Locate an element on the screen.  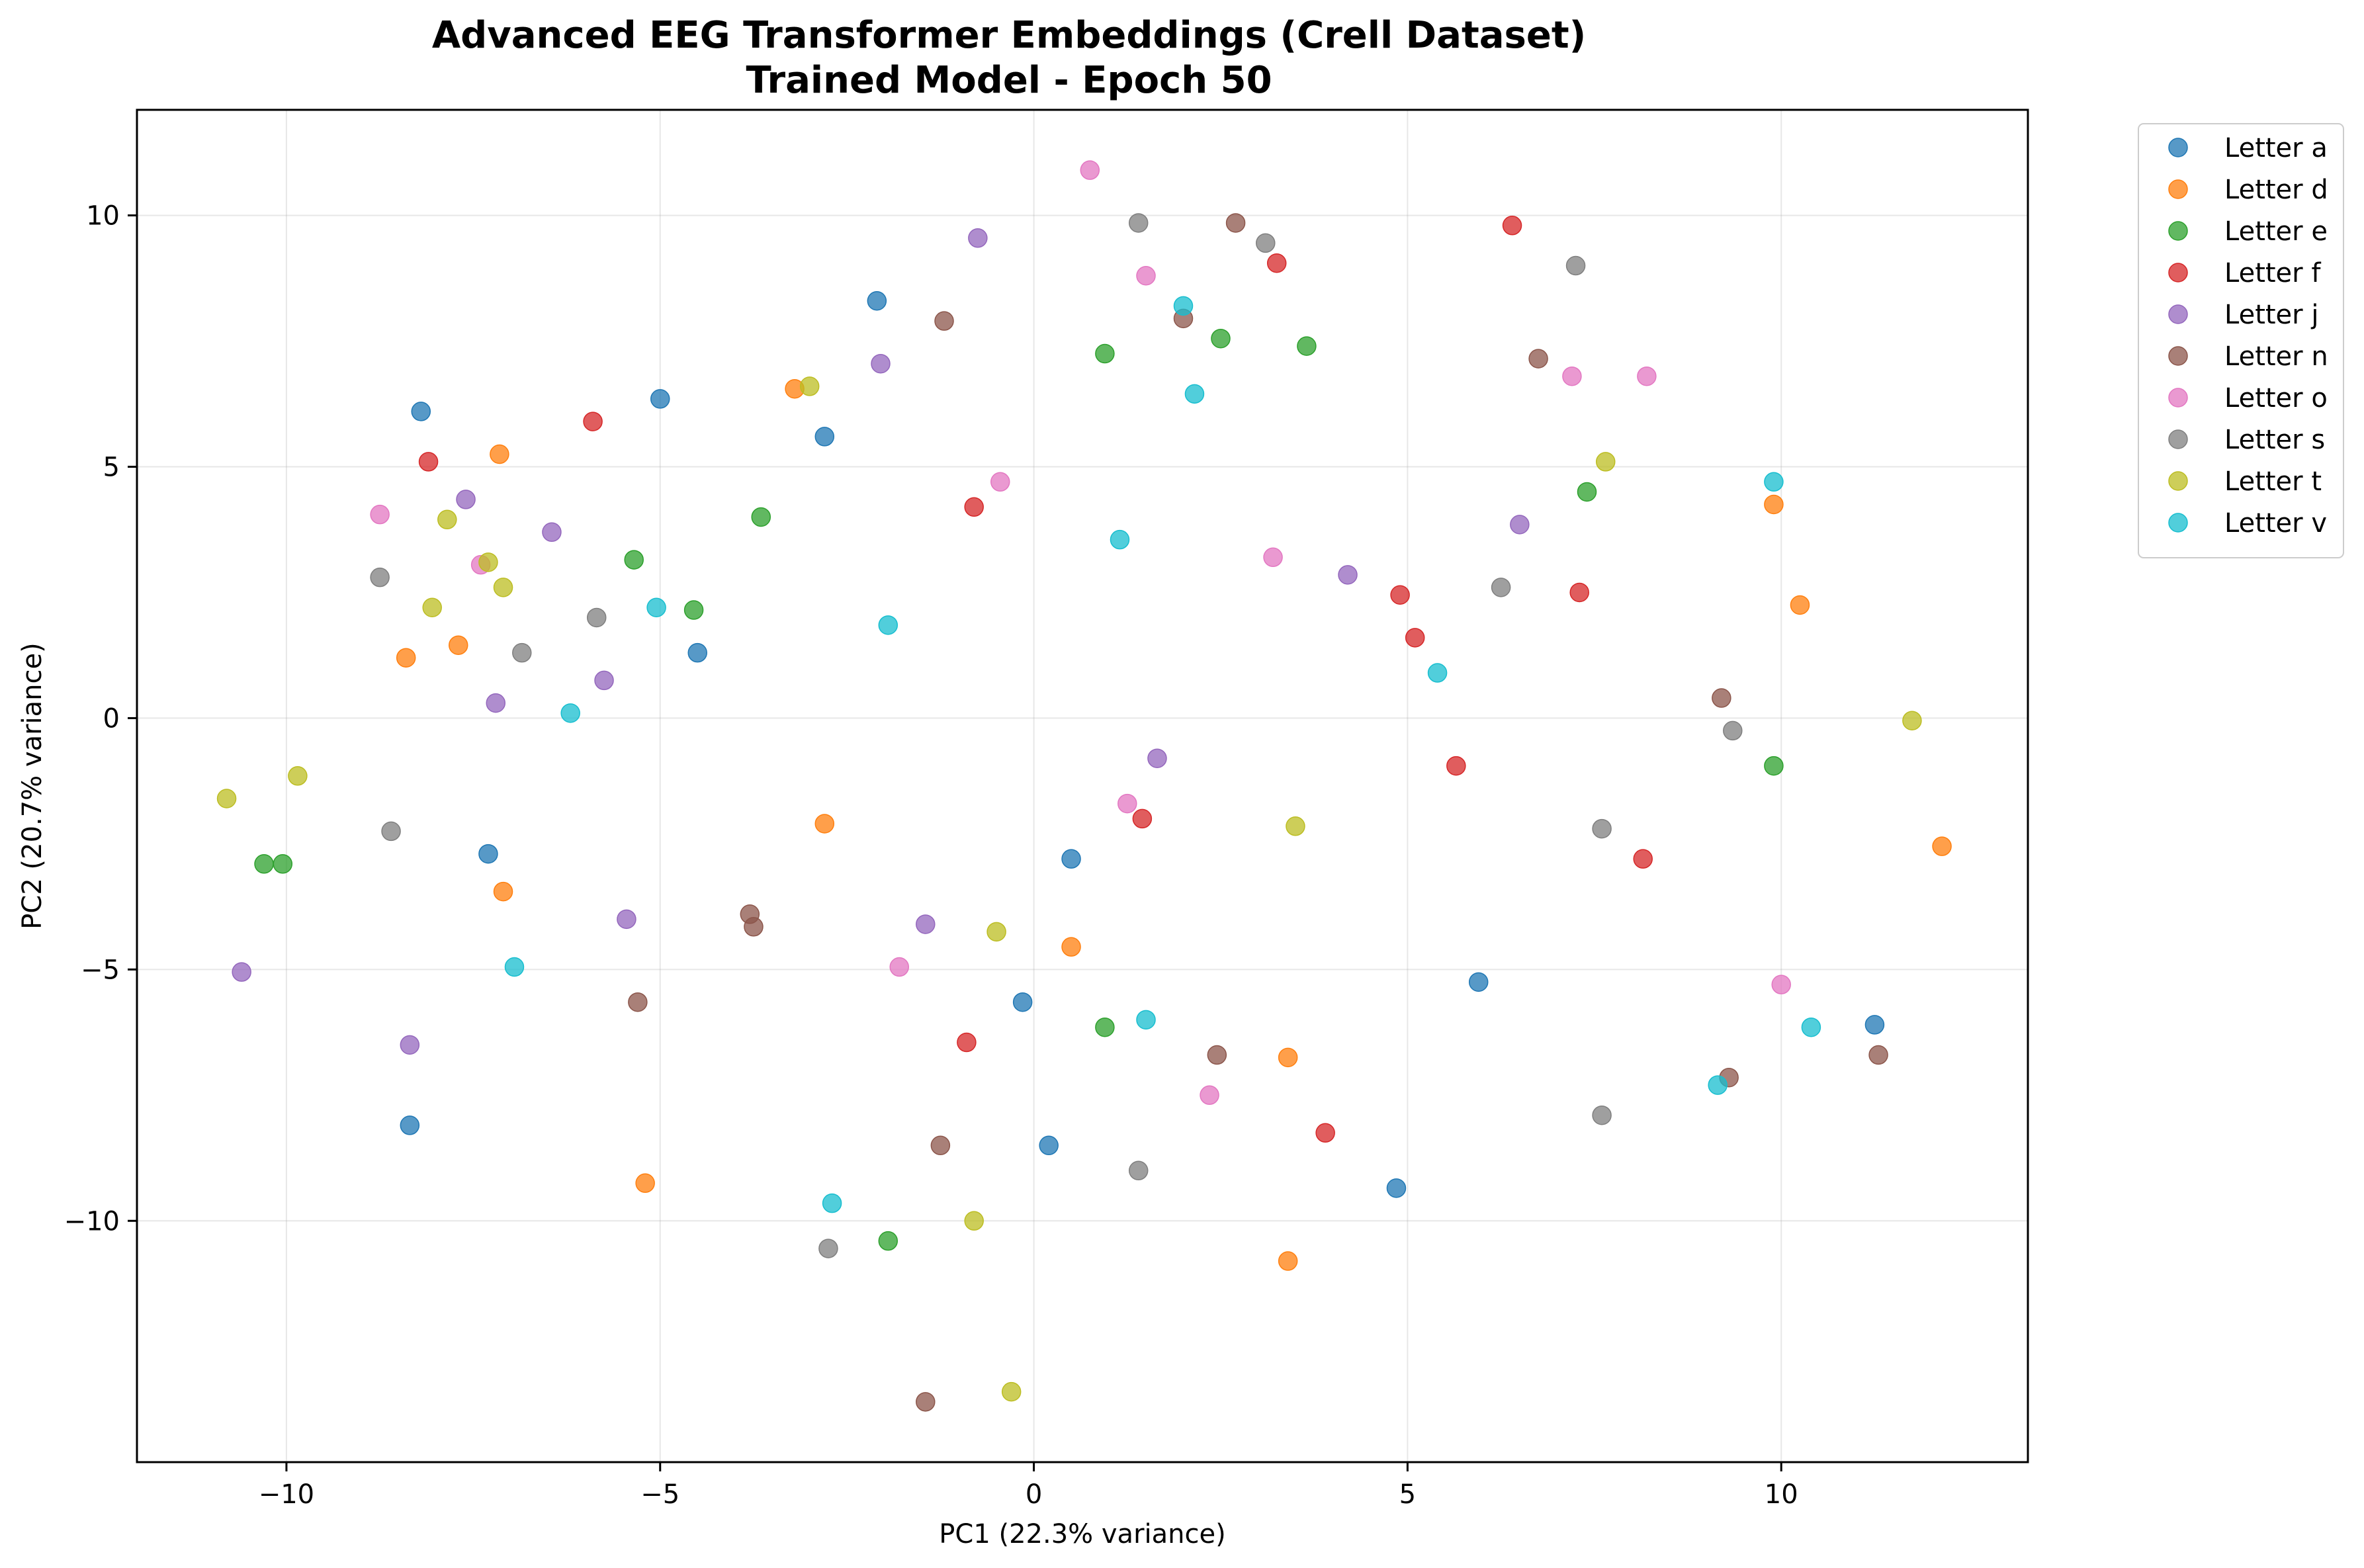
y-tick-label: 0 is located at coordinates (112, 719).